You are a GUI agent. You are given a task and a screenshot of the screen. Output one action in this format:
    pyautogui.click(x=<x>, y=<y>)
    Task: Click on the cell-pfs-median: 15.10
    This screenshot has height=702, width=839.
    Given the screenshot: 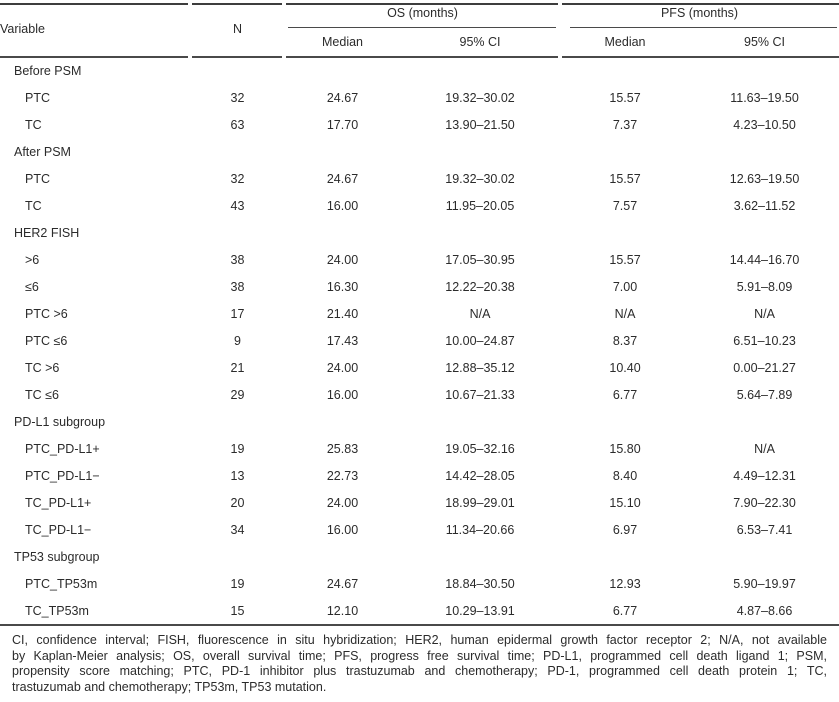 What is the action you would take?
    pyautogui.click(x=625, y=502)
    